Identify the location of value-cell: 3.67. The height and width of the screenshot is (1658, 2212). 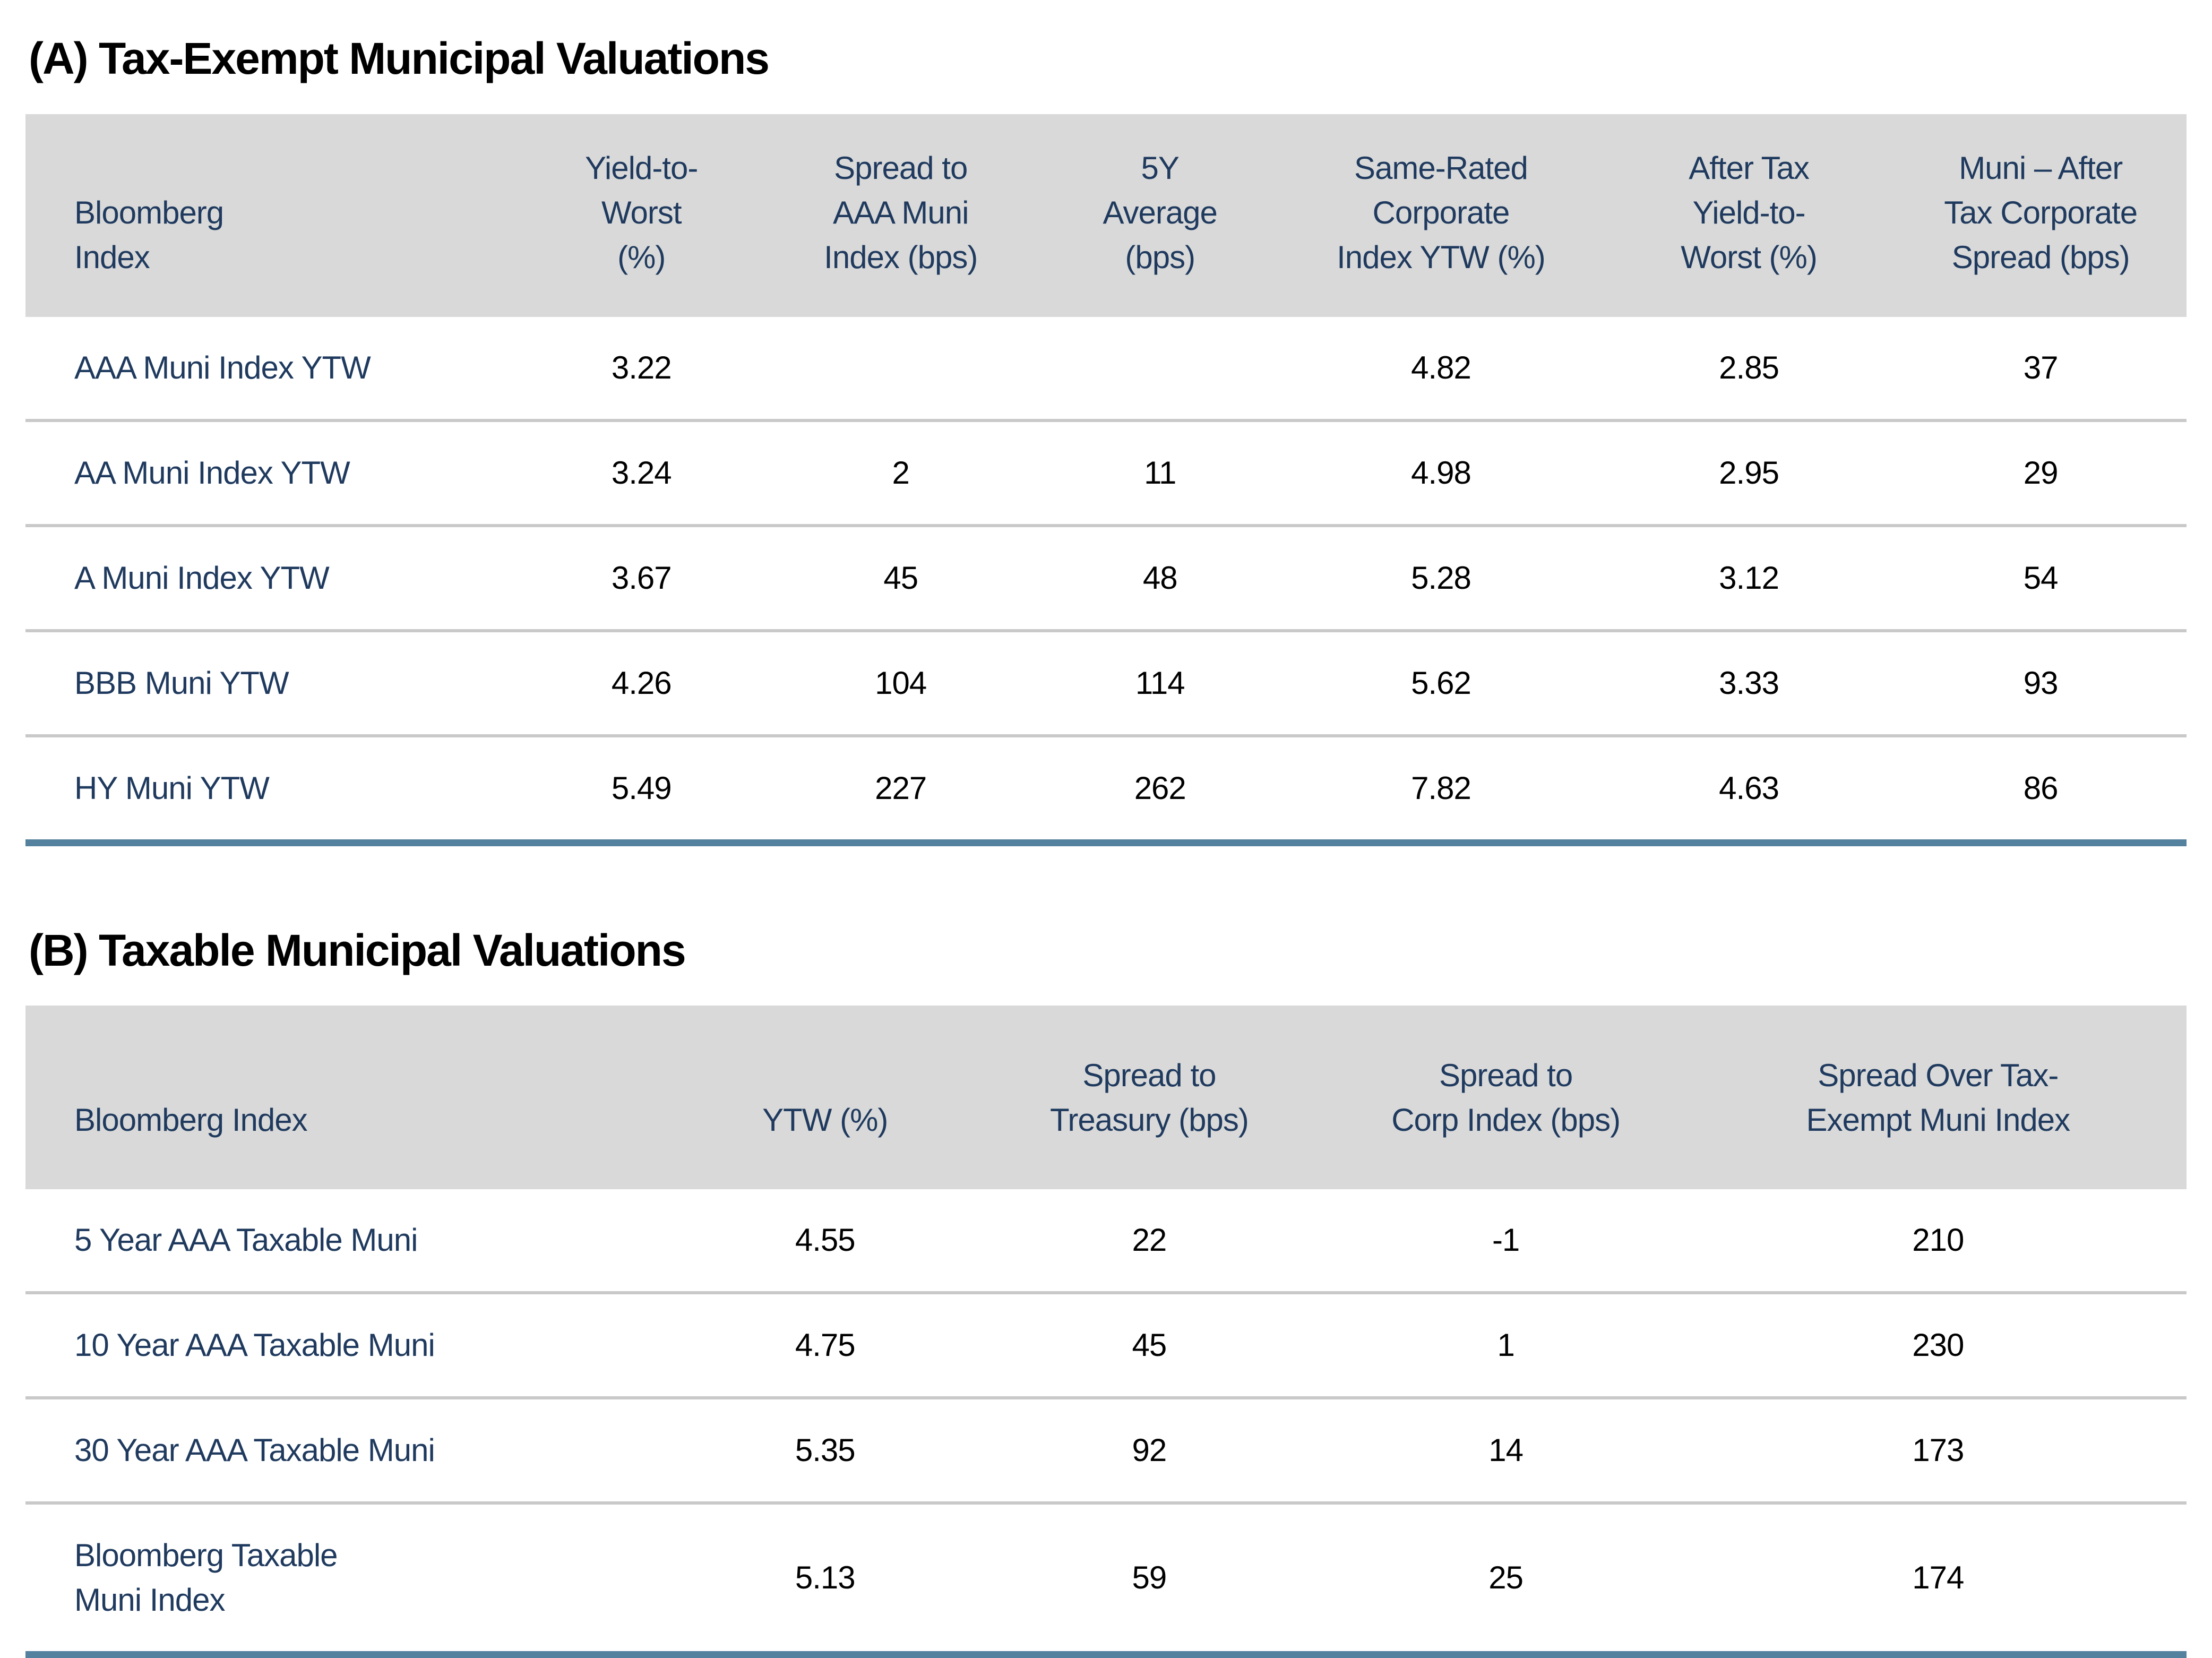
(642, 577).